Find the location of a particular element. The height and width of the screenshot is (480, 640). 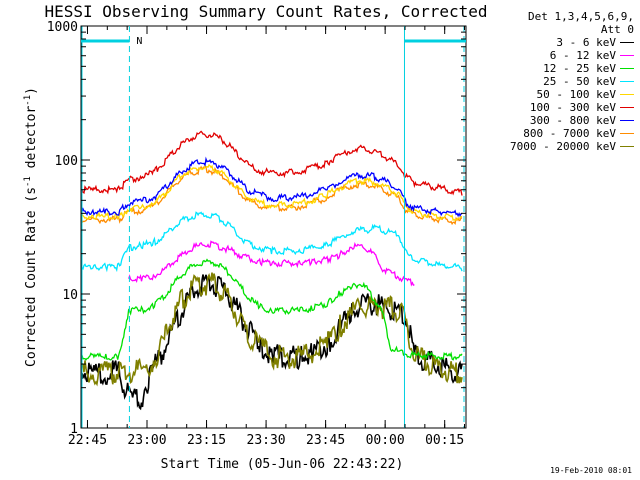

legend-item: 7000 - 20000 keV is located at coordinates (572, 146).